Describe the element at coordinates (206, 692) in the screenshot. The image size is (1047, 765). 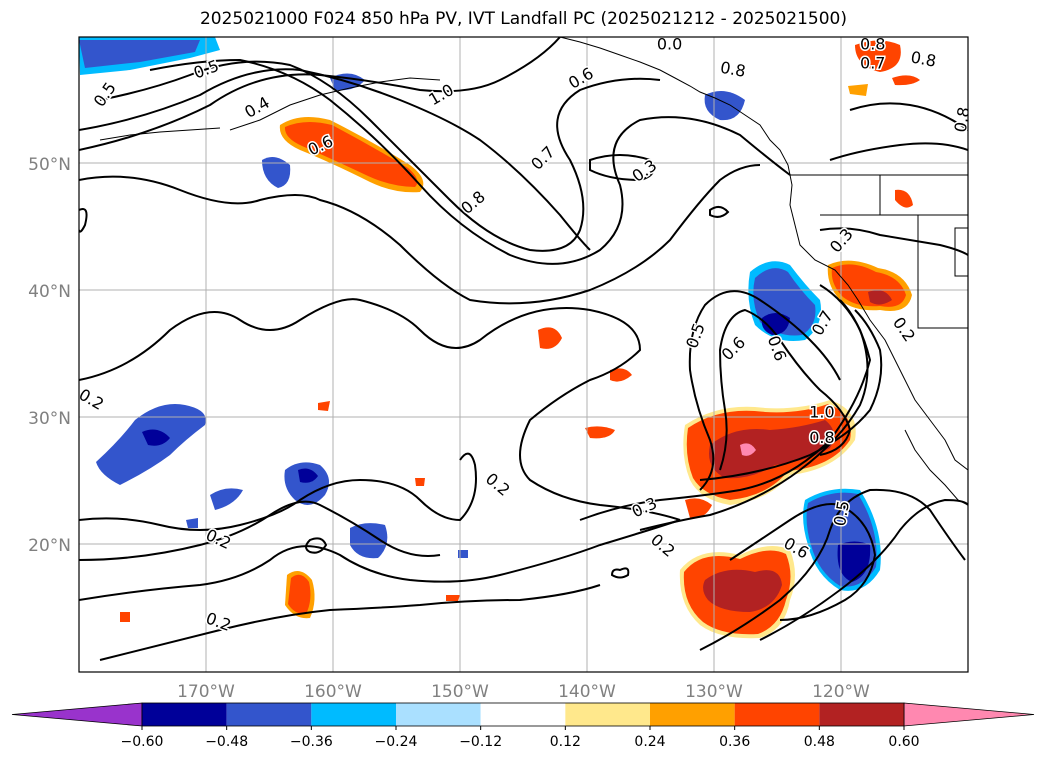
I see `lon-tick-label: 170°W` at that location.